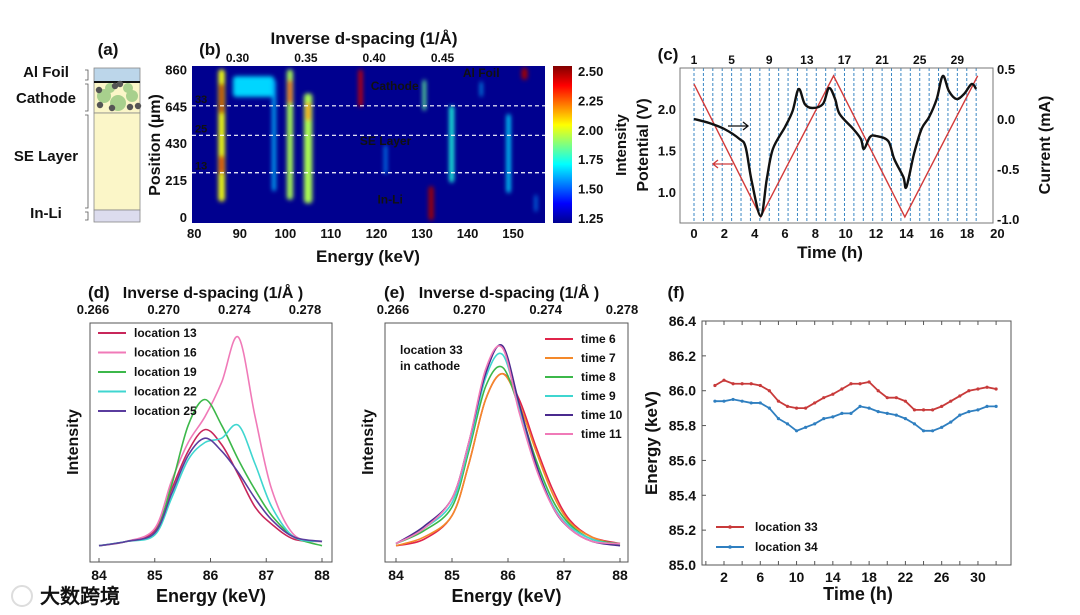 The width and height of the screenshot is (1080, 615). What do you see at coordinates (694, 60) in the screenshot?
I see `scan-number-label: 1` at bounding box center [694, 60].